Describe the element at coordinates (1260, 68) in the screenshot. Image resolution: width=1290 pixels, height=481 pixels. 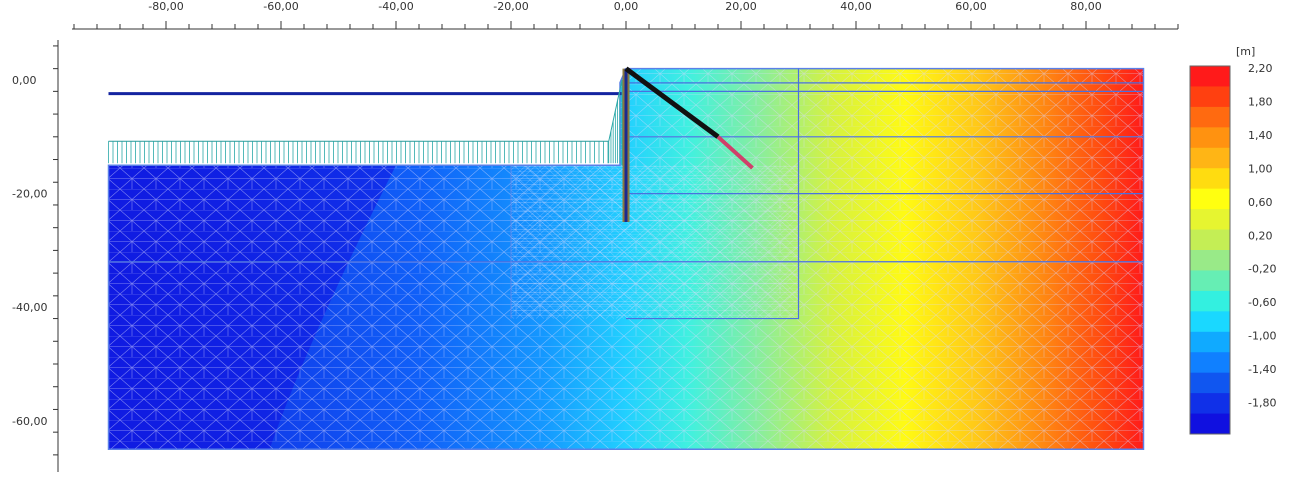
I see `colorbar-label: 2,20` at that location.